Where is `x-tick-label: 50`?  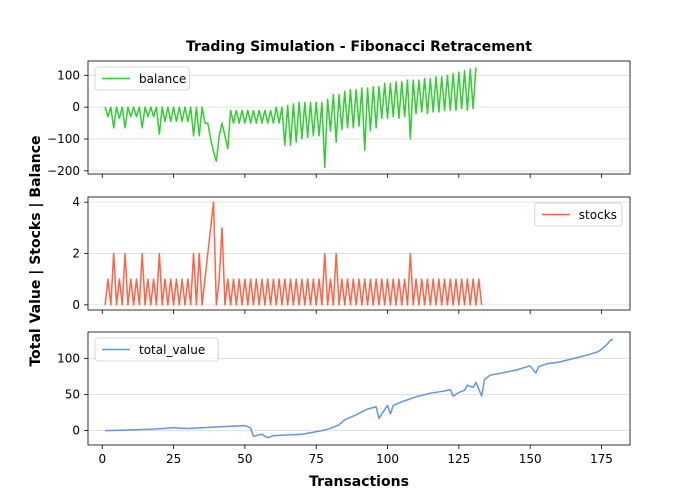 x-tick-label: 50 is located at coordinates (244, 459).